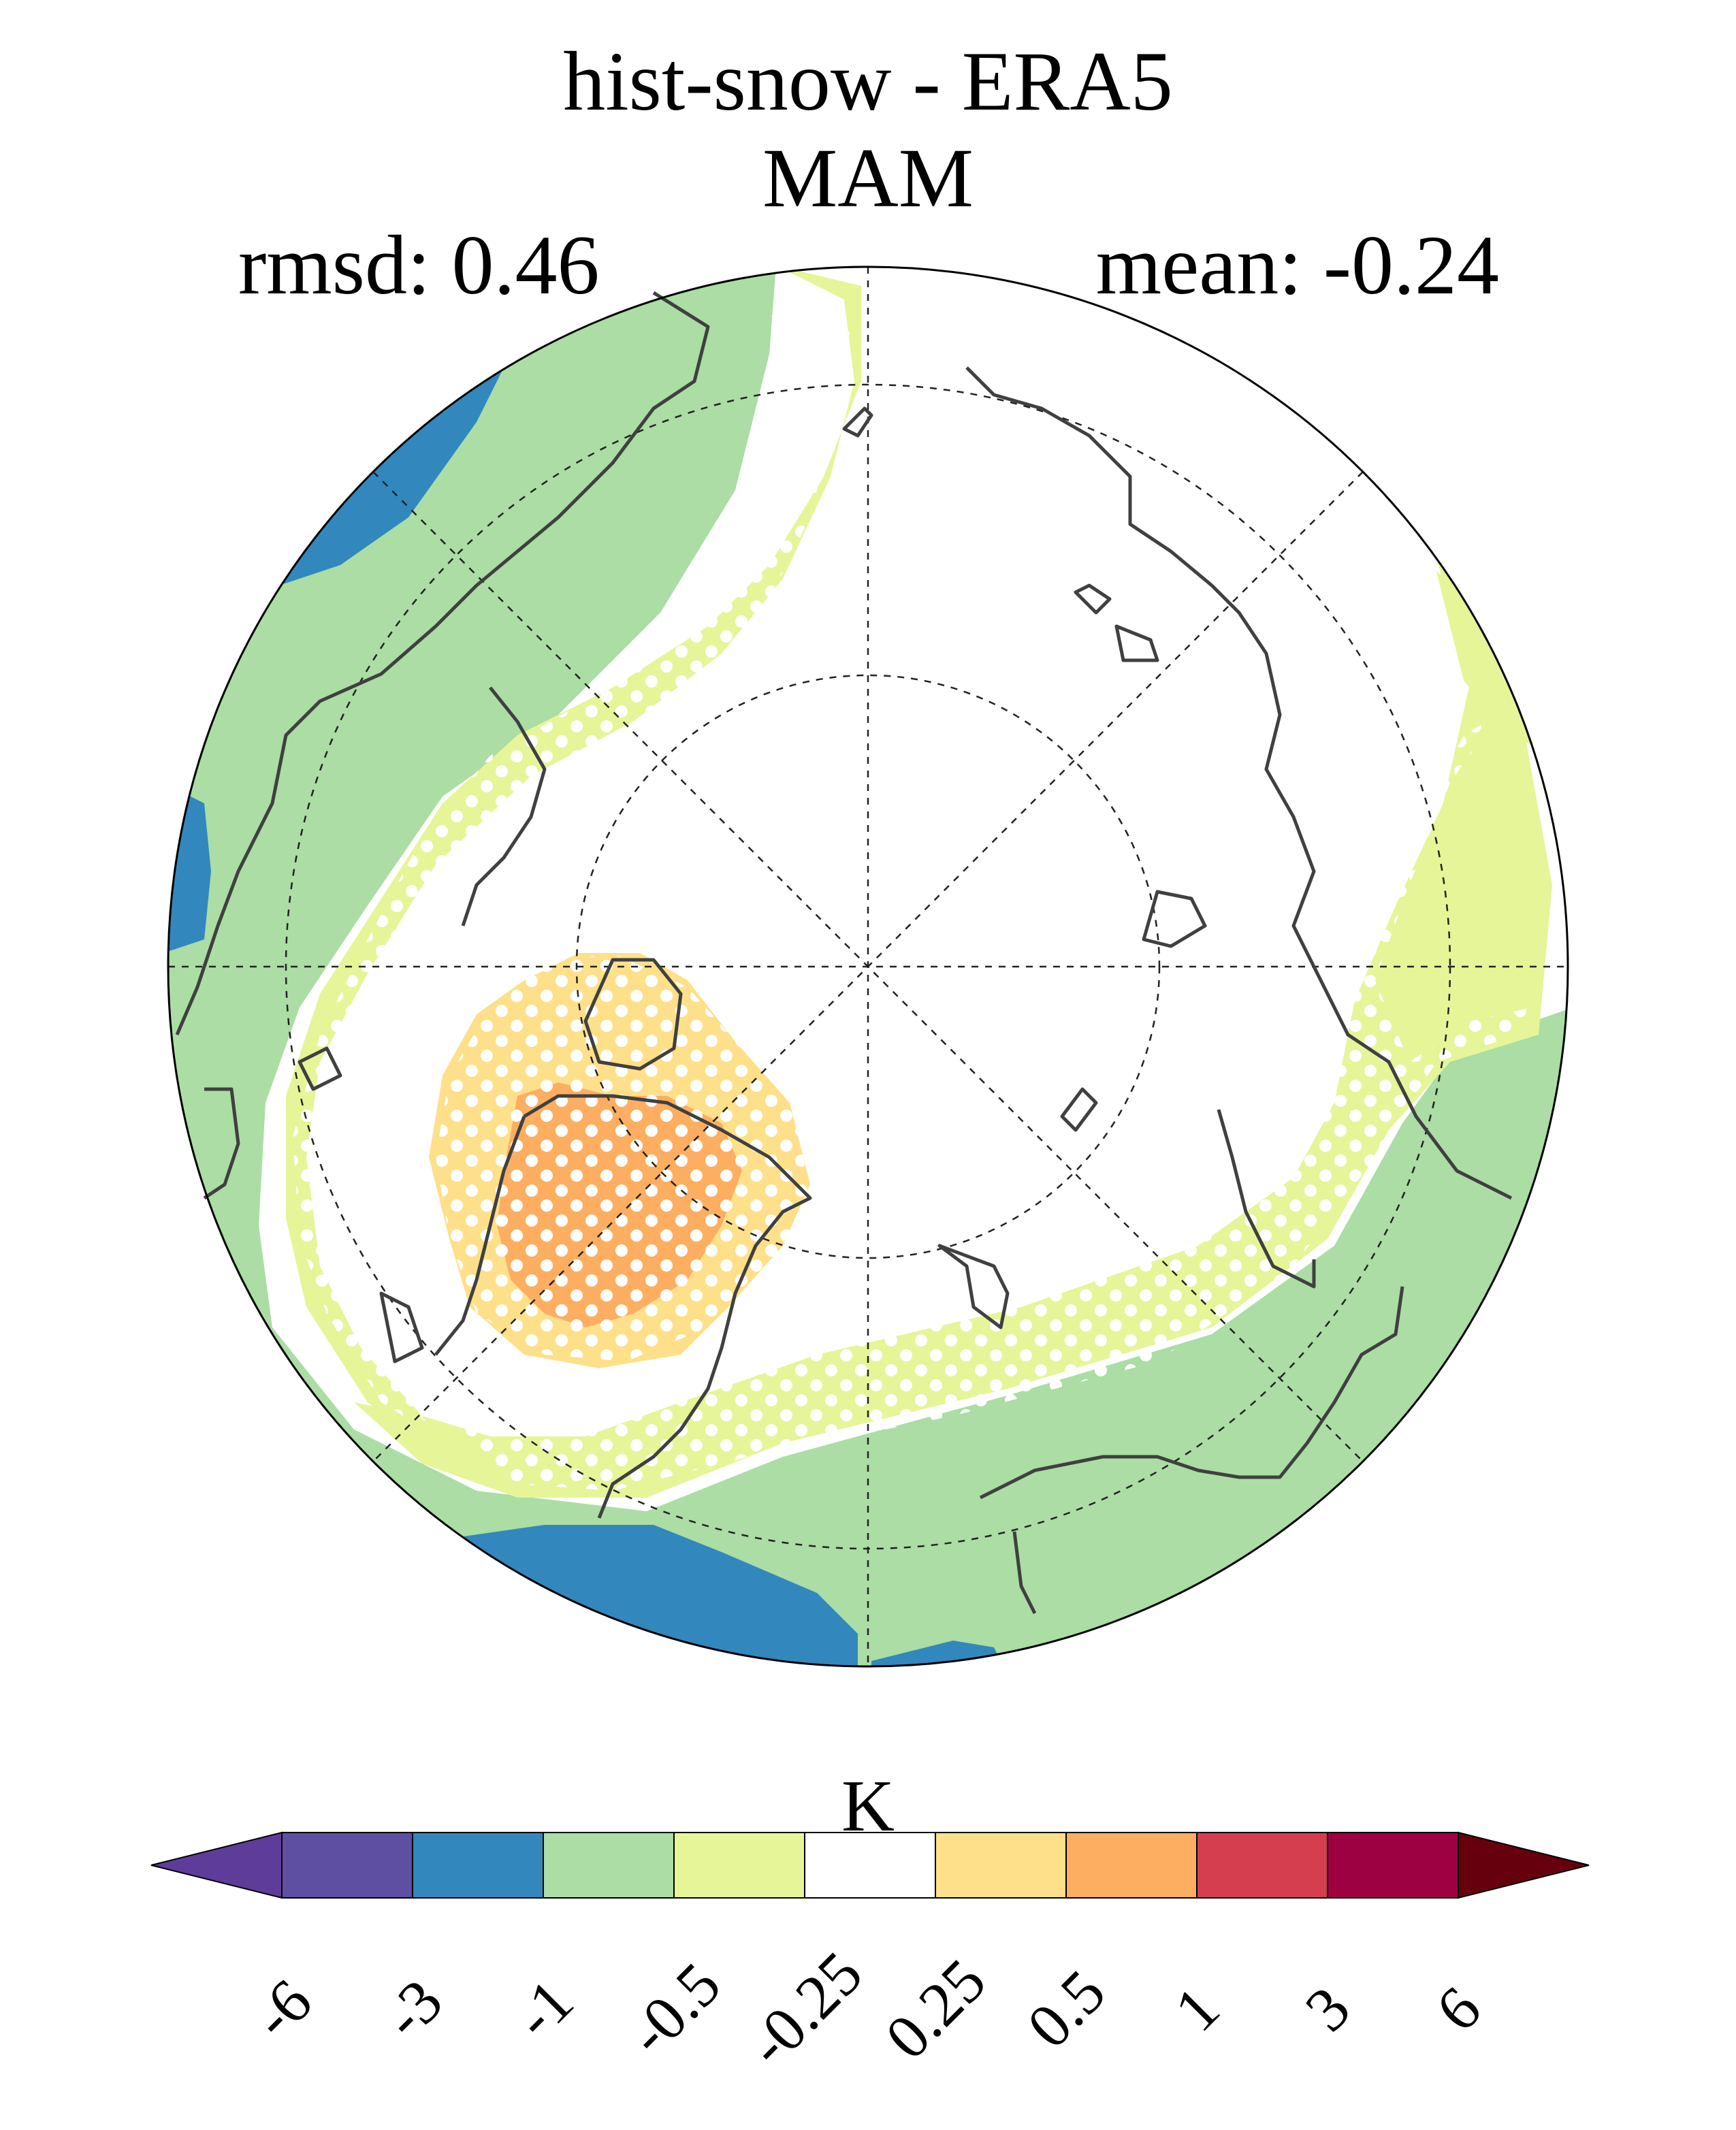 The width and height of the screenshot is (1736, 2130). Describe the element at coordinates (216, 1865) in the screenshot. I see `colorbar-min-triangle` at that location.